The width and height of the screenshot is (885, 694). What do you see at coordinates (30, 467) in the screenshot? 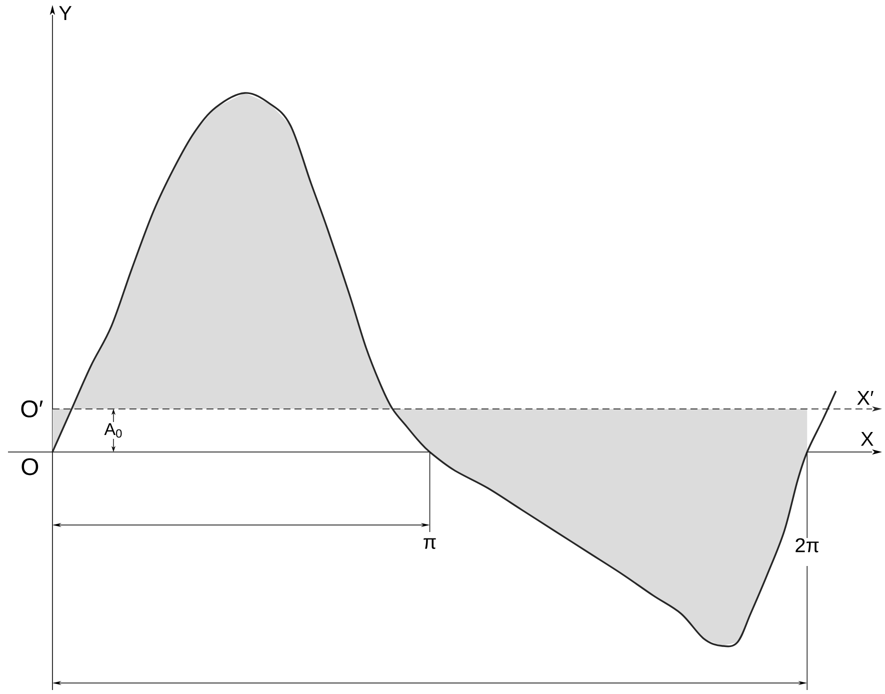
I see `annotation: O` at bounding box center [30, 467].